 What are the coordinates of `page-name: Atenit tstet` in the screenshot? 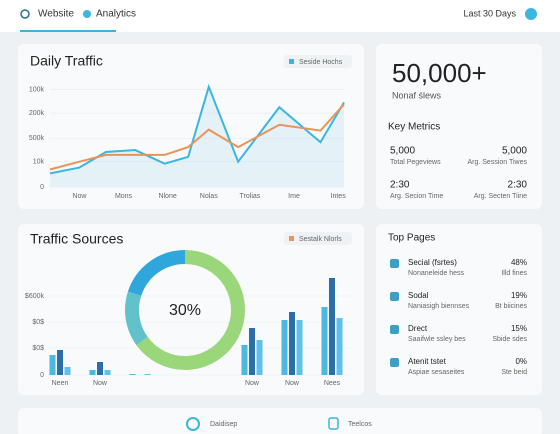 It's located at (427, 361).